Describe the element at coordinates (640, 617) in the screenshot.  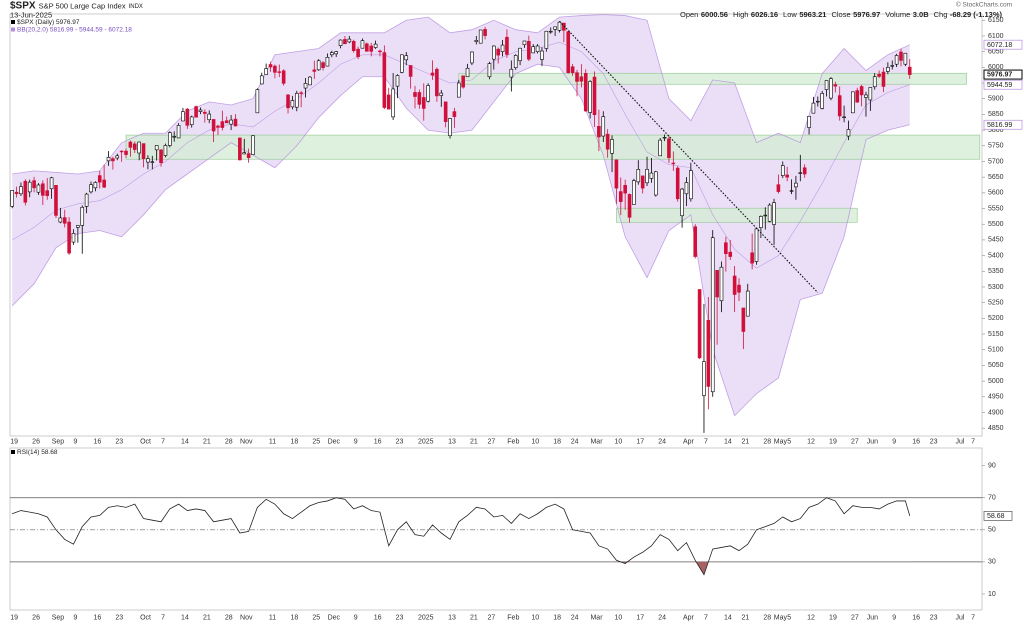
I see `rsi-x-tick-label: 17` at that location.